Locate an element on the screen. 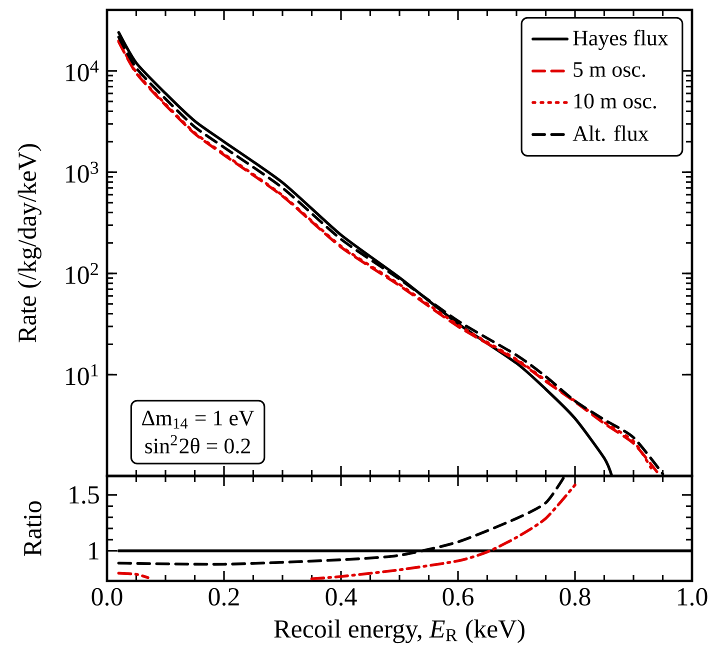 The width and height of the screenshot is (717, 667). legend-label: Alt. flux is located at coordinates (610, 133).